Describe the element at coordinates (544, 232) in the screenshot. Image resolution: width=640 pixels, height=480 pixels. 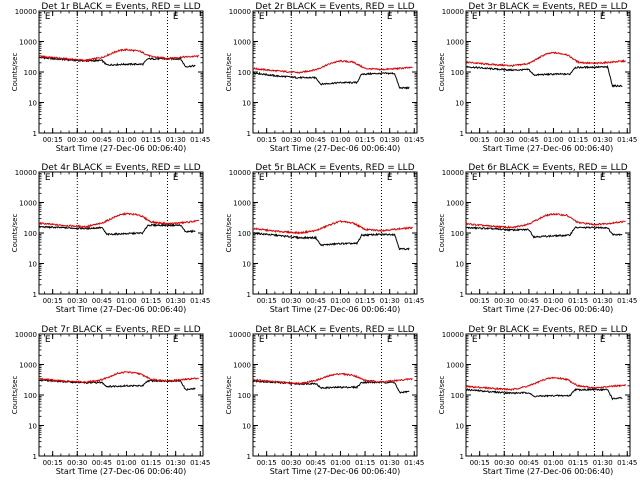
I see `det-6r-events-series` at that location.